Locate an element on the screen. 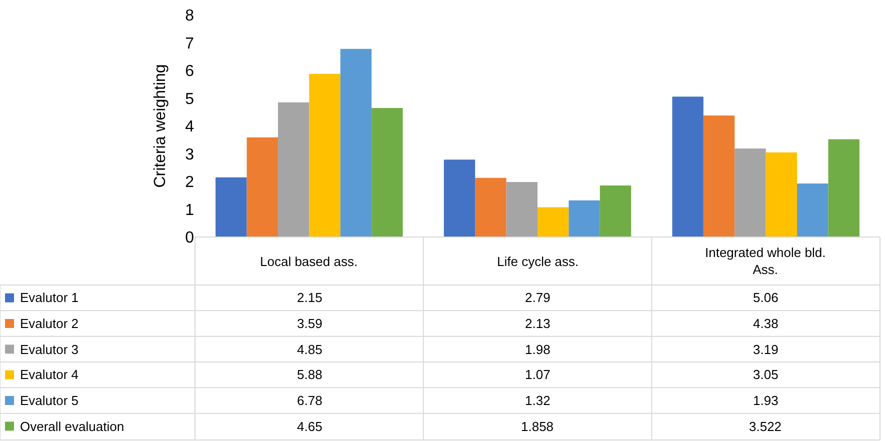  data-label: 5.88 is located at coordinates (309, 374).